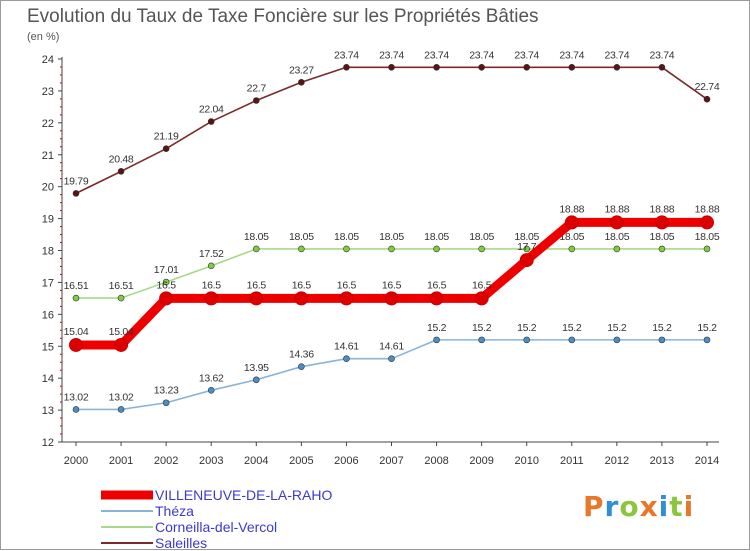 The width and height of the screenshot is (750, 551). I want to click on data-label-saleilles: 22.04, so click(211, 110).